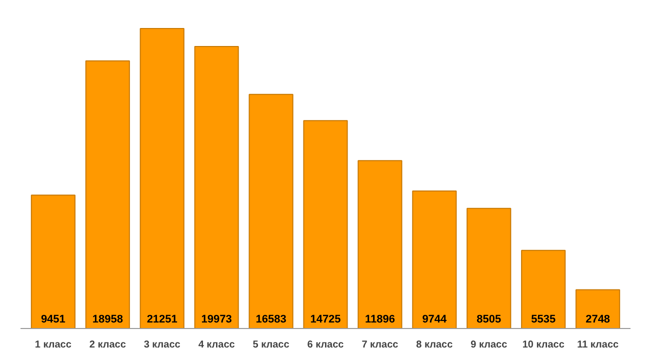  Describe the element at coordinates (53, 345) in the screenshot. I see `x-tick-label: 1 класс` at that location.